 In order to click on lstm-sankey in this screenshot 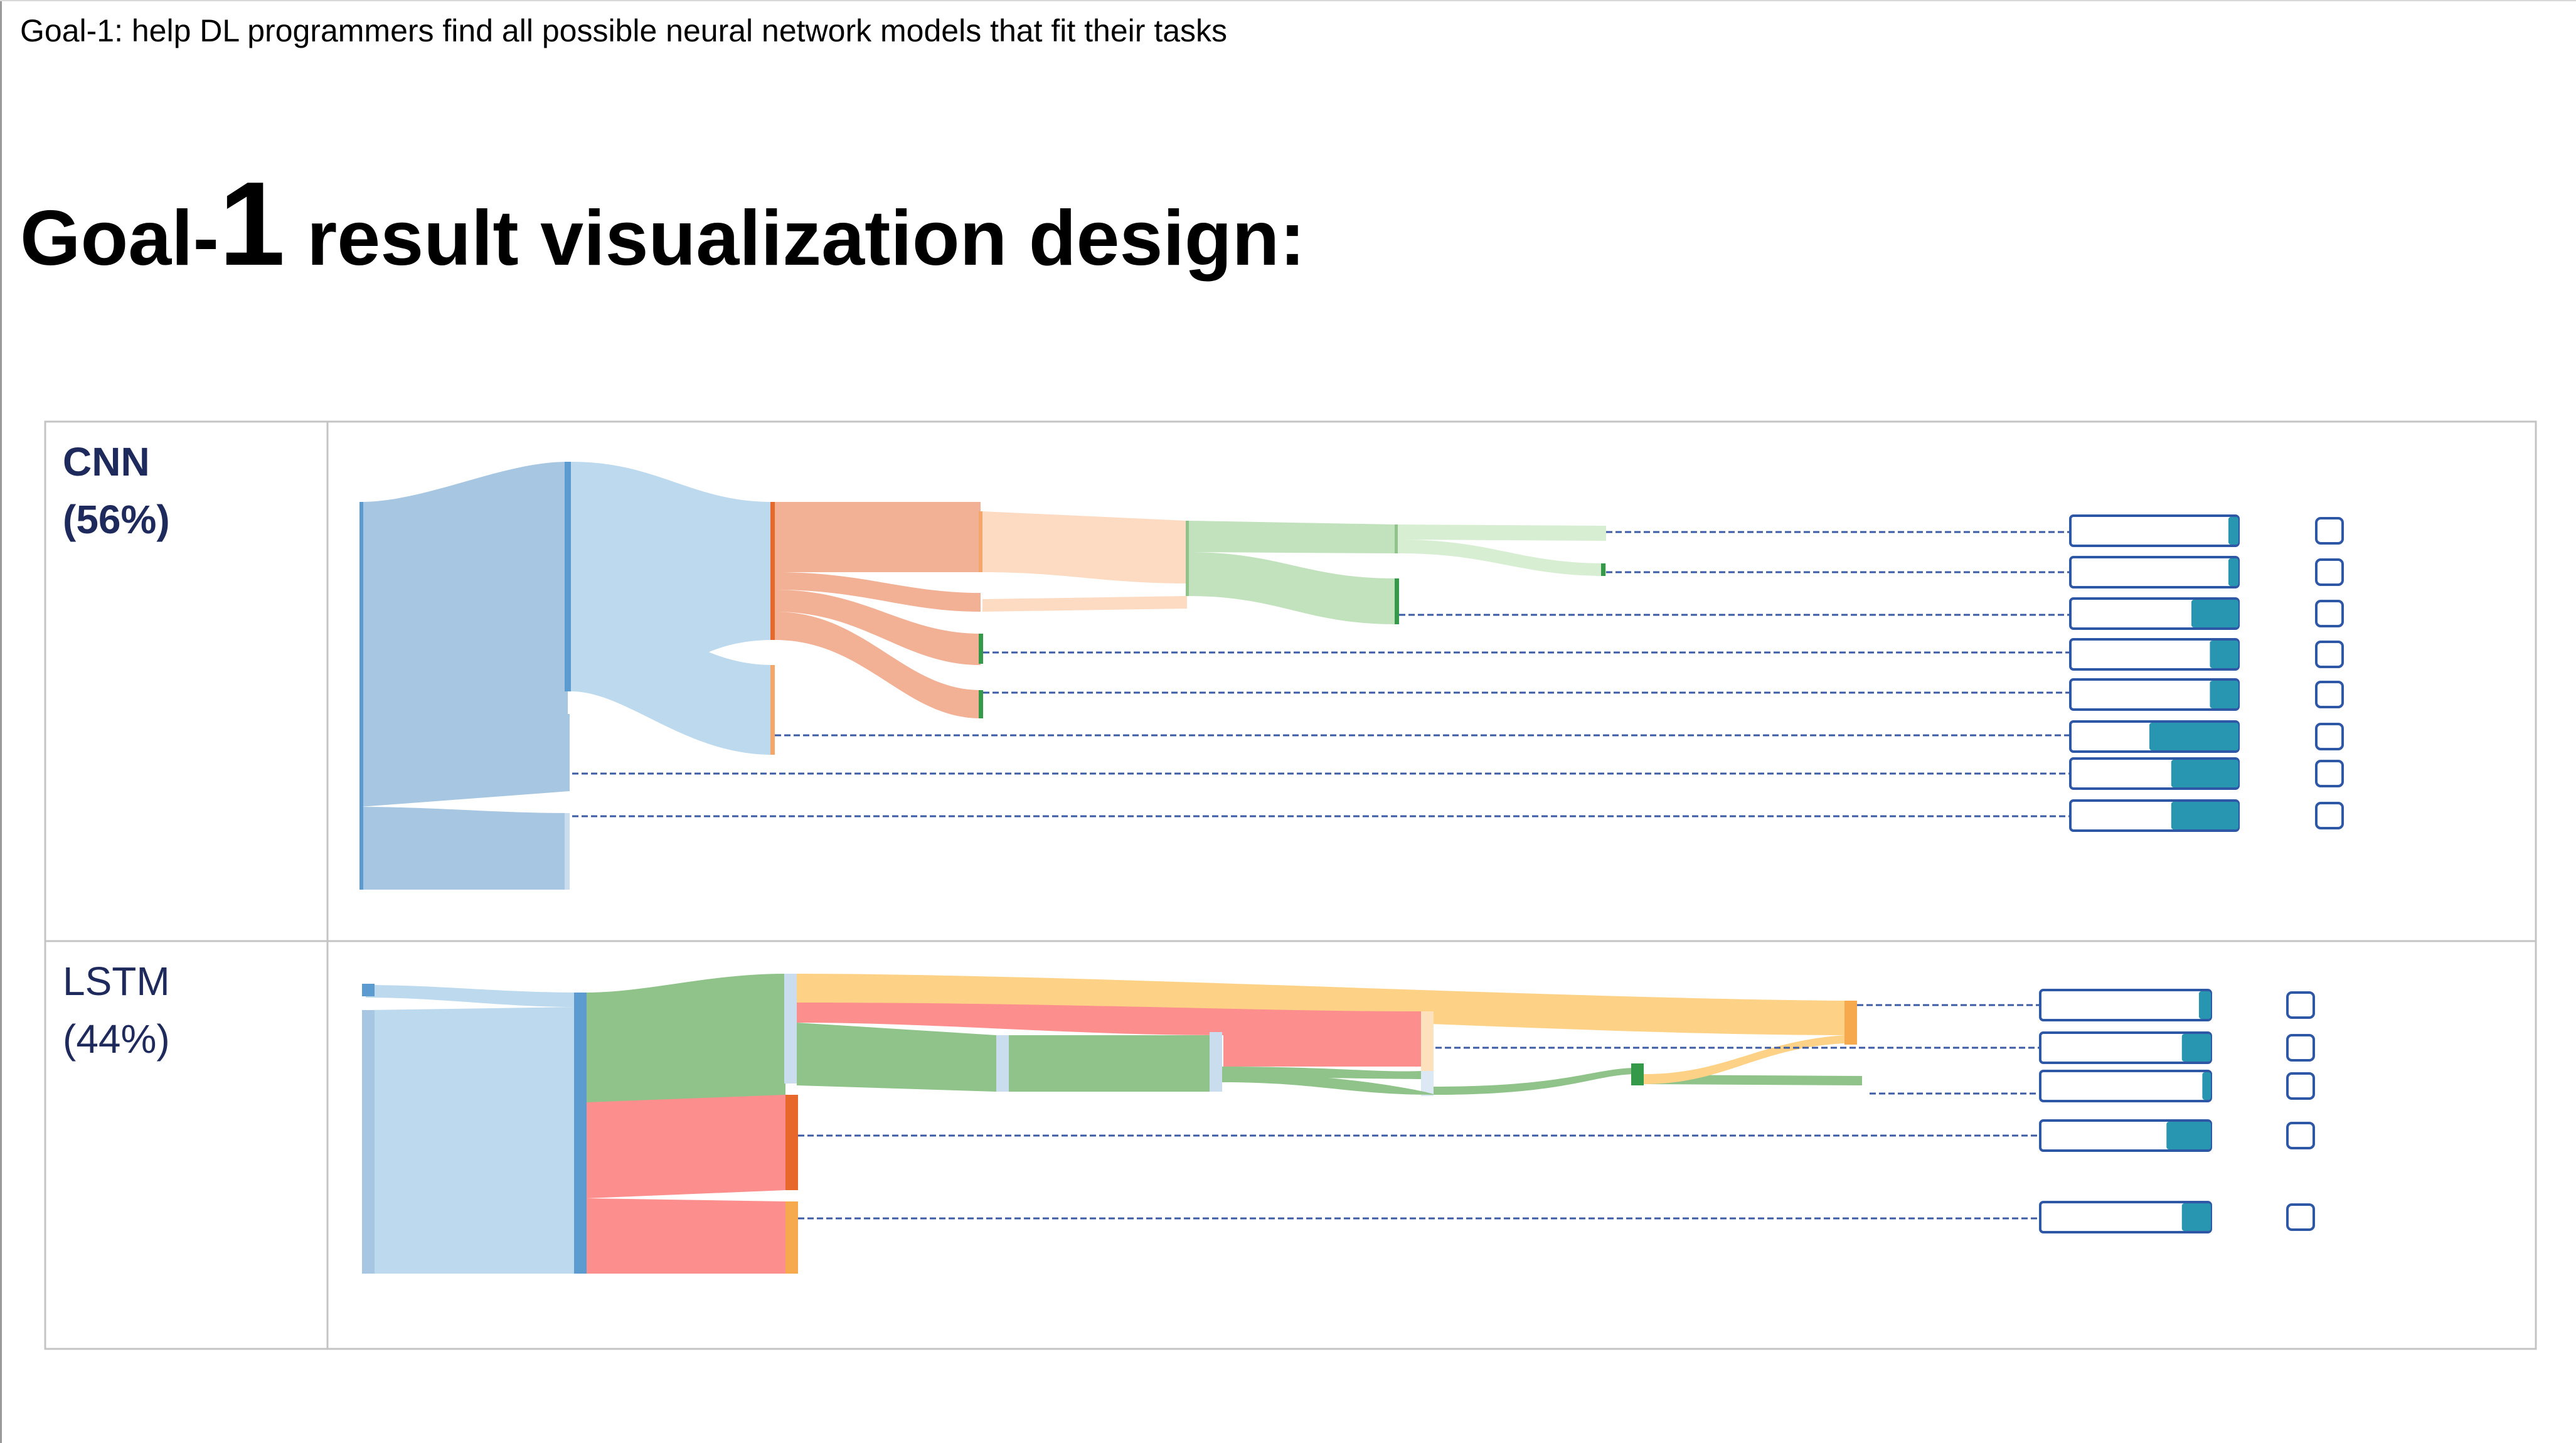, I will do `click(1112, 1124)`.